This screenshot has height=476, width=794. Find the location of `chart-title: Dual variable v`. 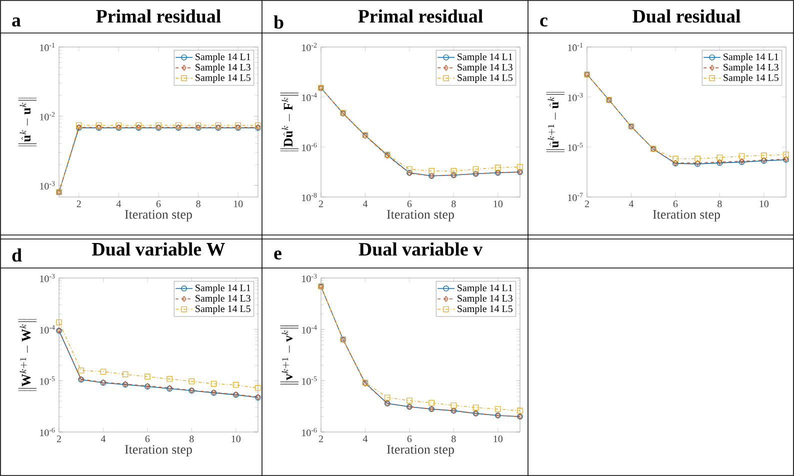

chart-title: Dual variable v is located at coordinates (420, 249).